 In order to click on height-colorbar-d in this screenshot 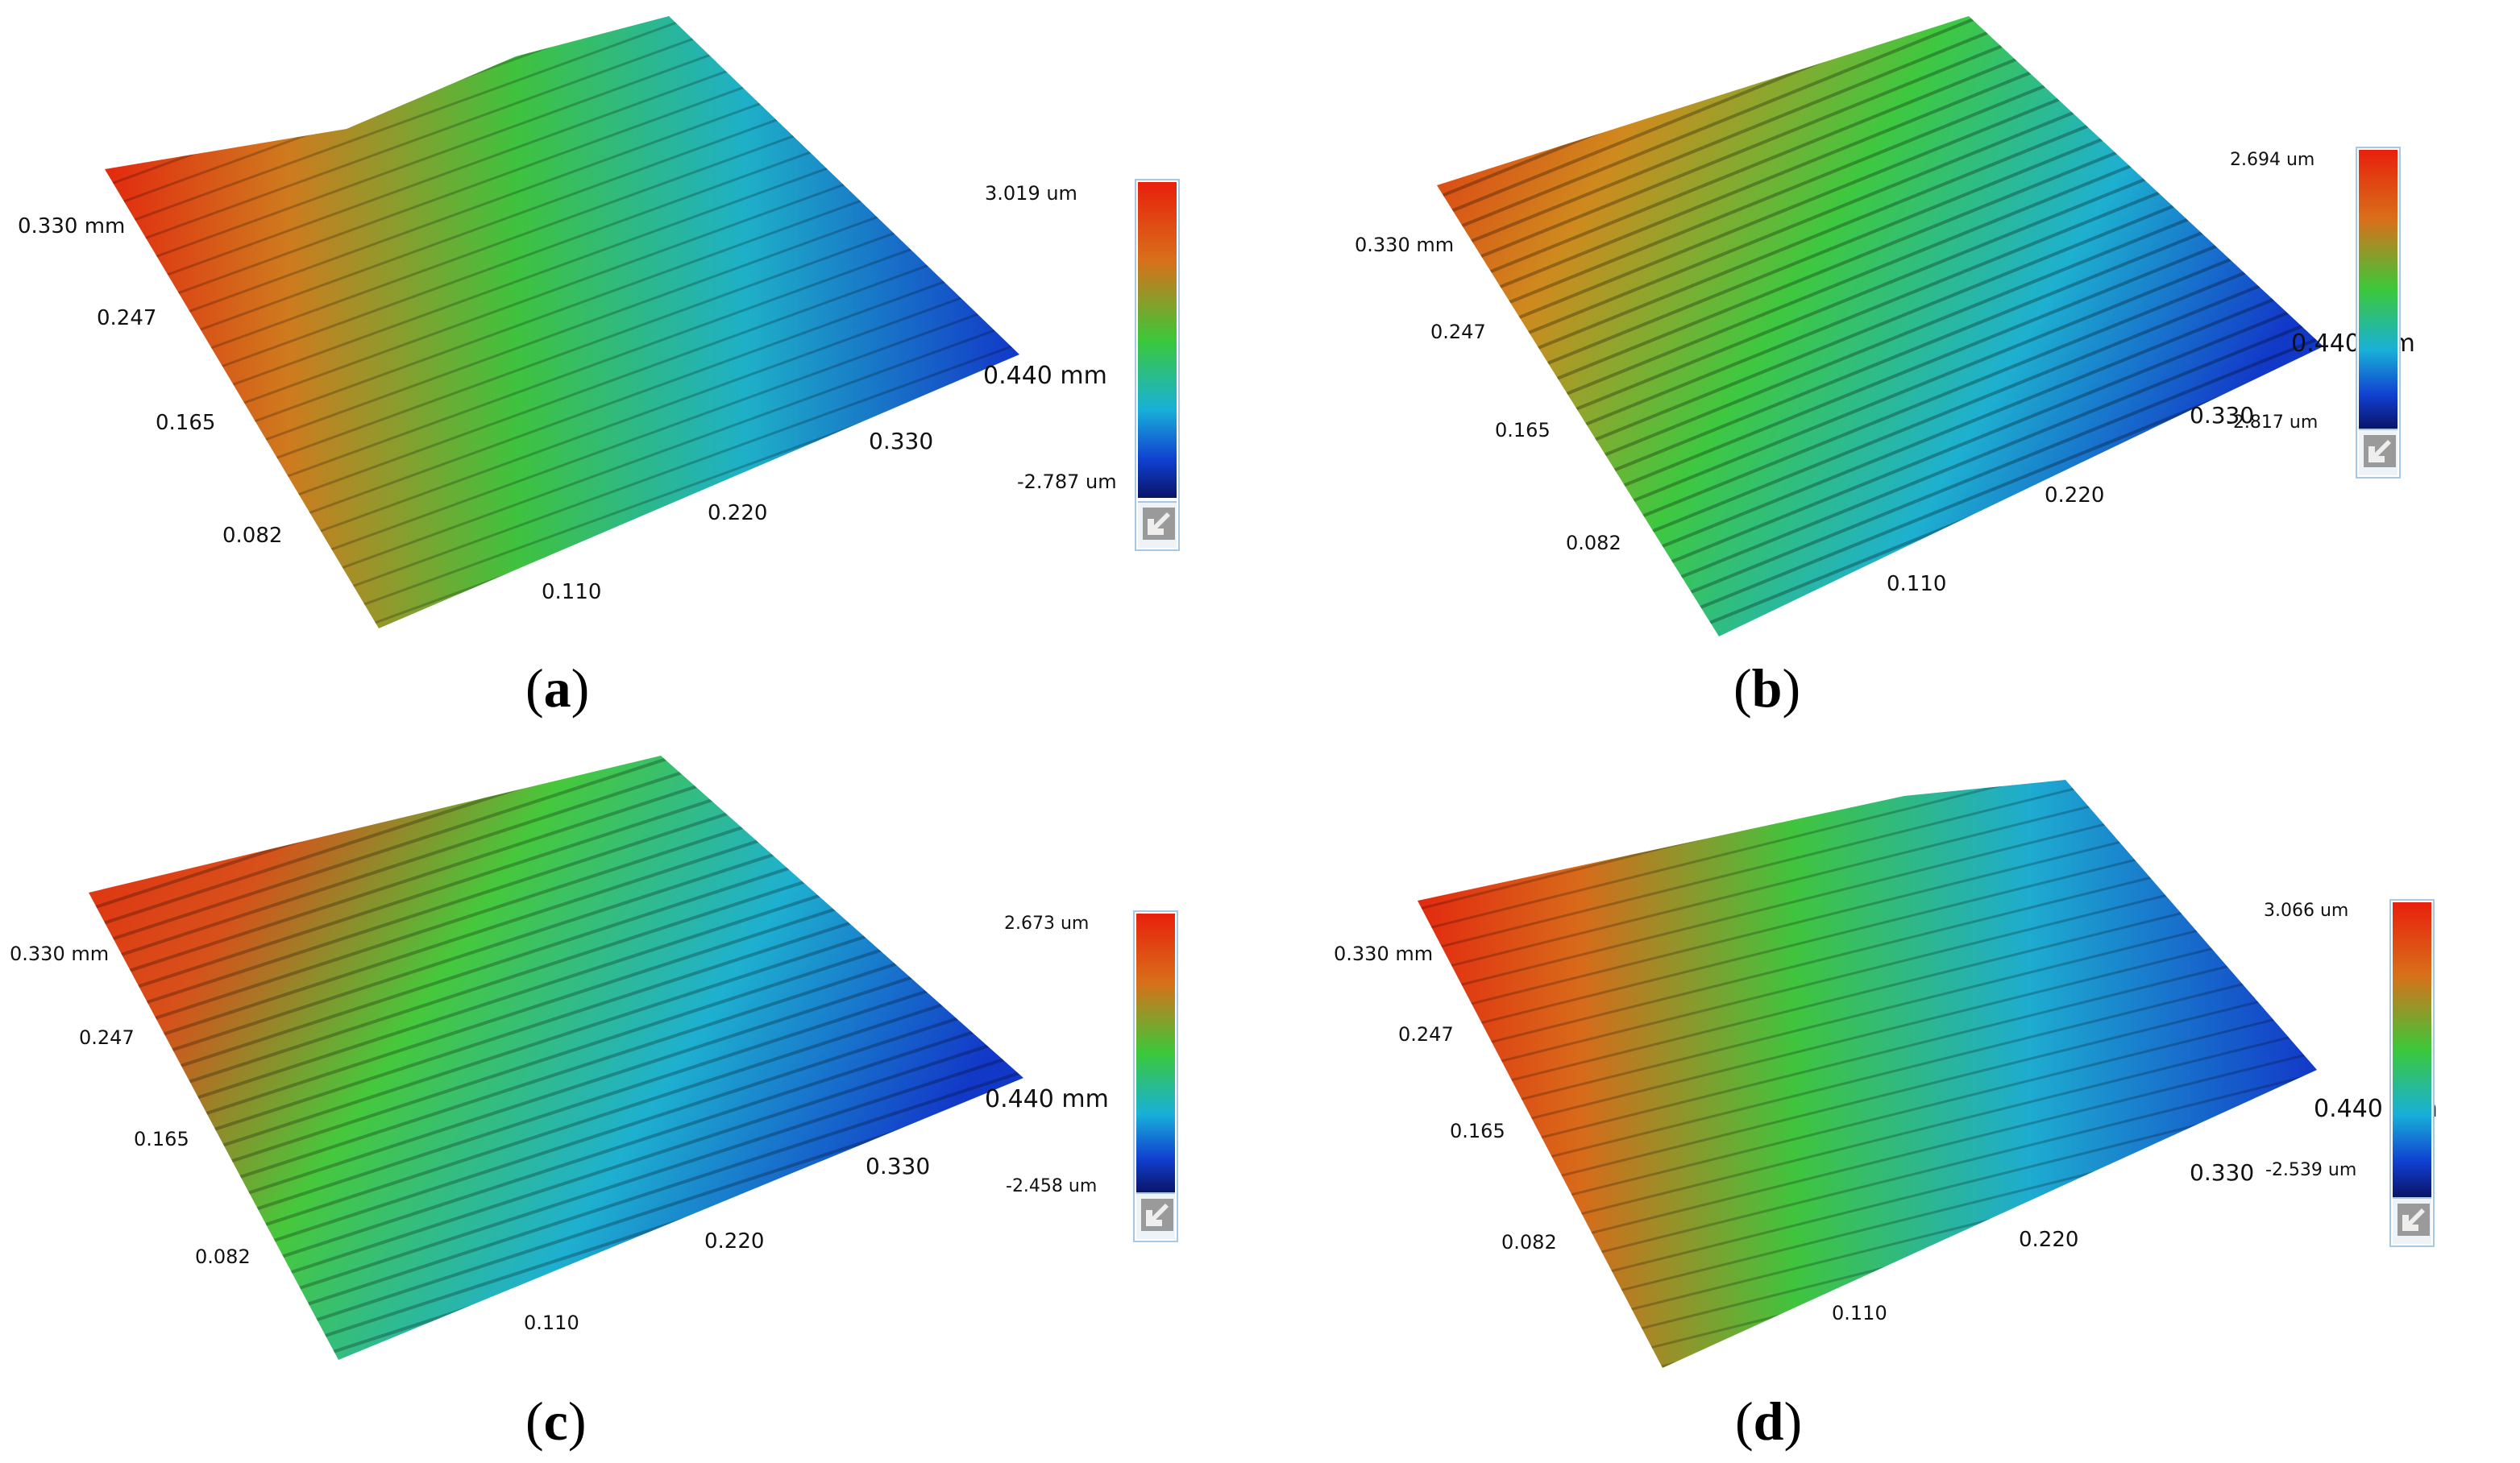, I will do `click(2412, 1073)`.